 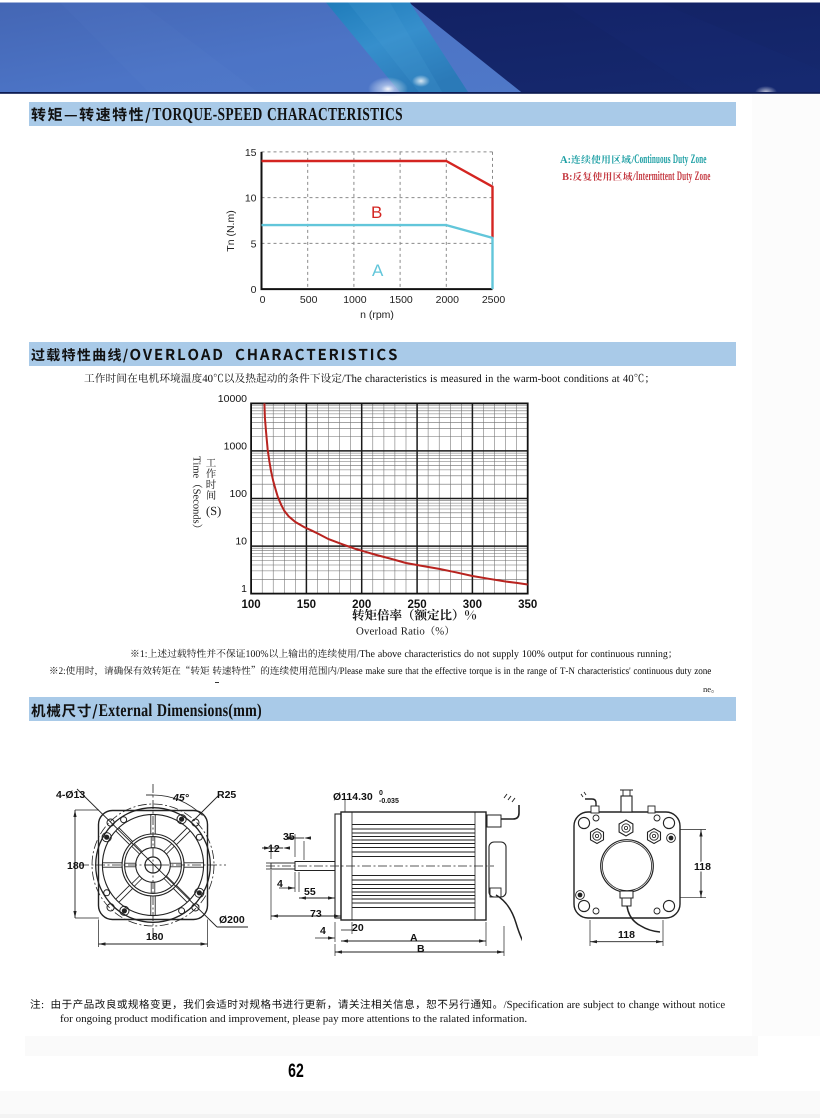 I want to click on svg-text: 12, so click(x=274, y=849).